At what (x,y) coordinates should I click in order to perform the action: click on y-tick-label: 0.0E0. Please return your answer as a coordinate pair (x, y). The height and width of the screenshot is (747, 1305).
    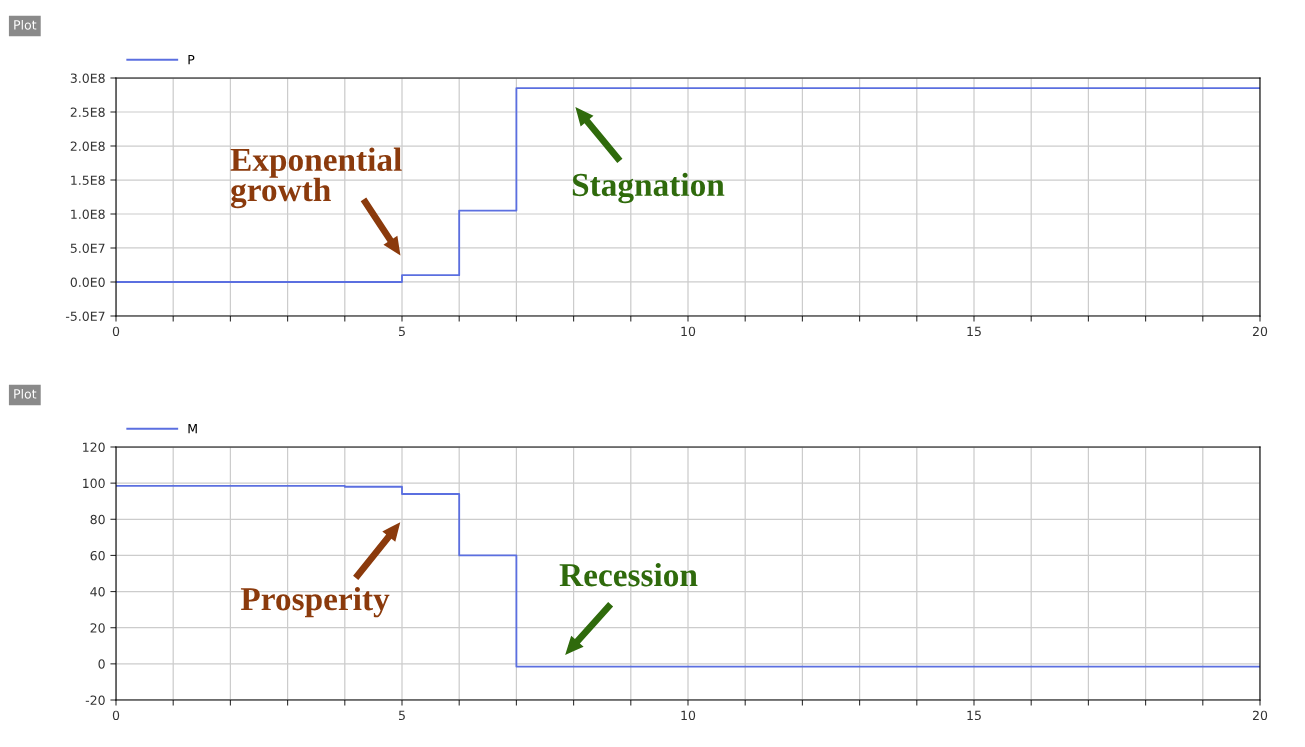
    Looking at the image, I should click on (87, 282).